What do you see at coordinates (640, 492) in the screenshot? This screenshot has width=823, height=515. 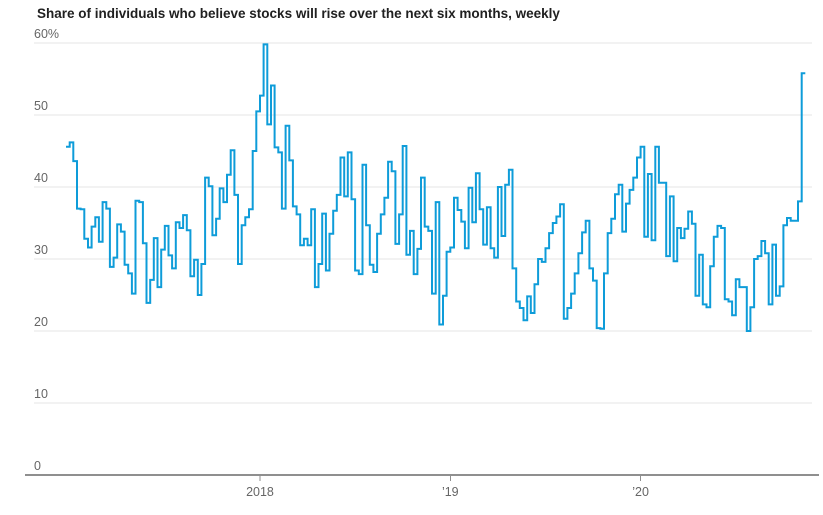 I see `x-axis-label-20: ’20` at bounding box center [640, 492].